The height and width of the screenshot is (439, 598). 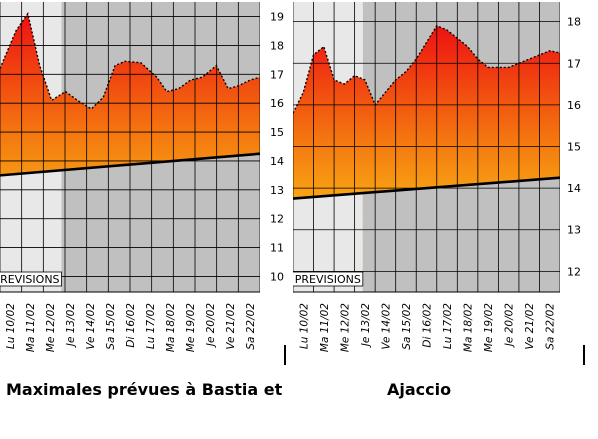 What do you see at coordinates (91, 326) in the screenshot?
I see `bastia-xtick-4: Ve 14/02` at bounding box center [91, 326].